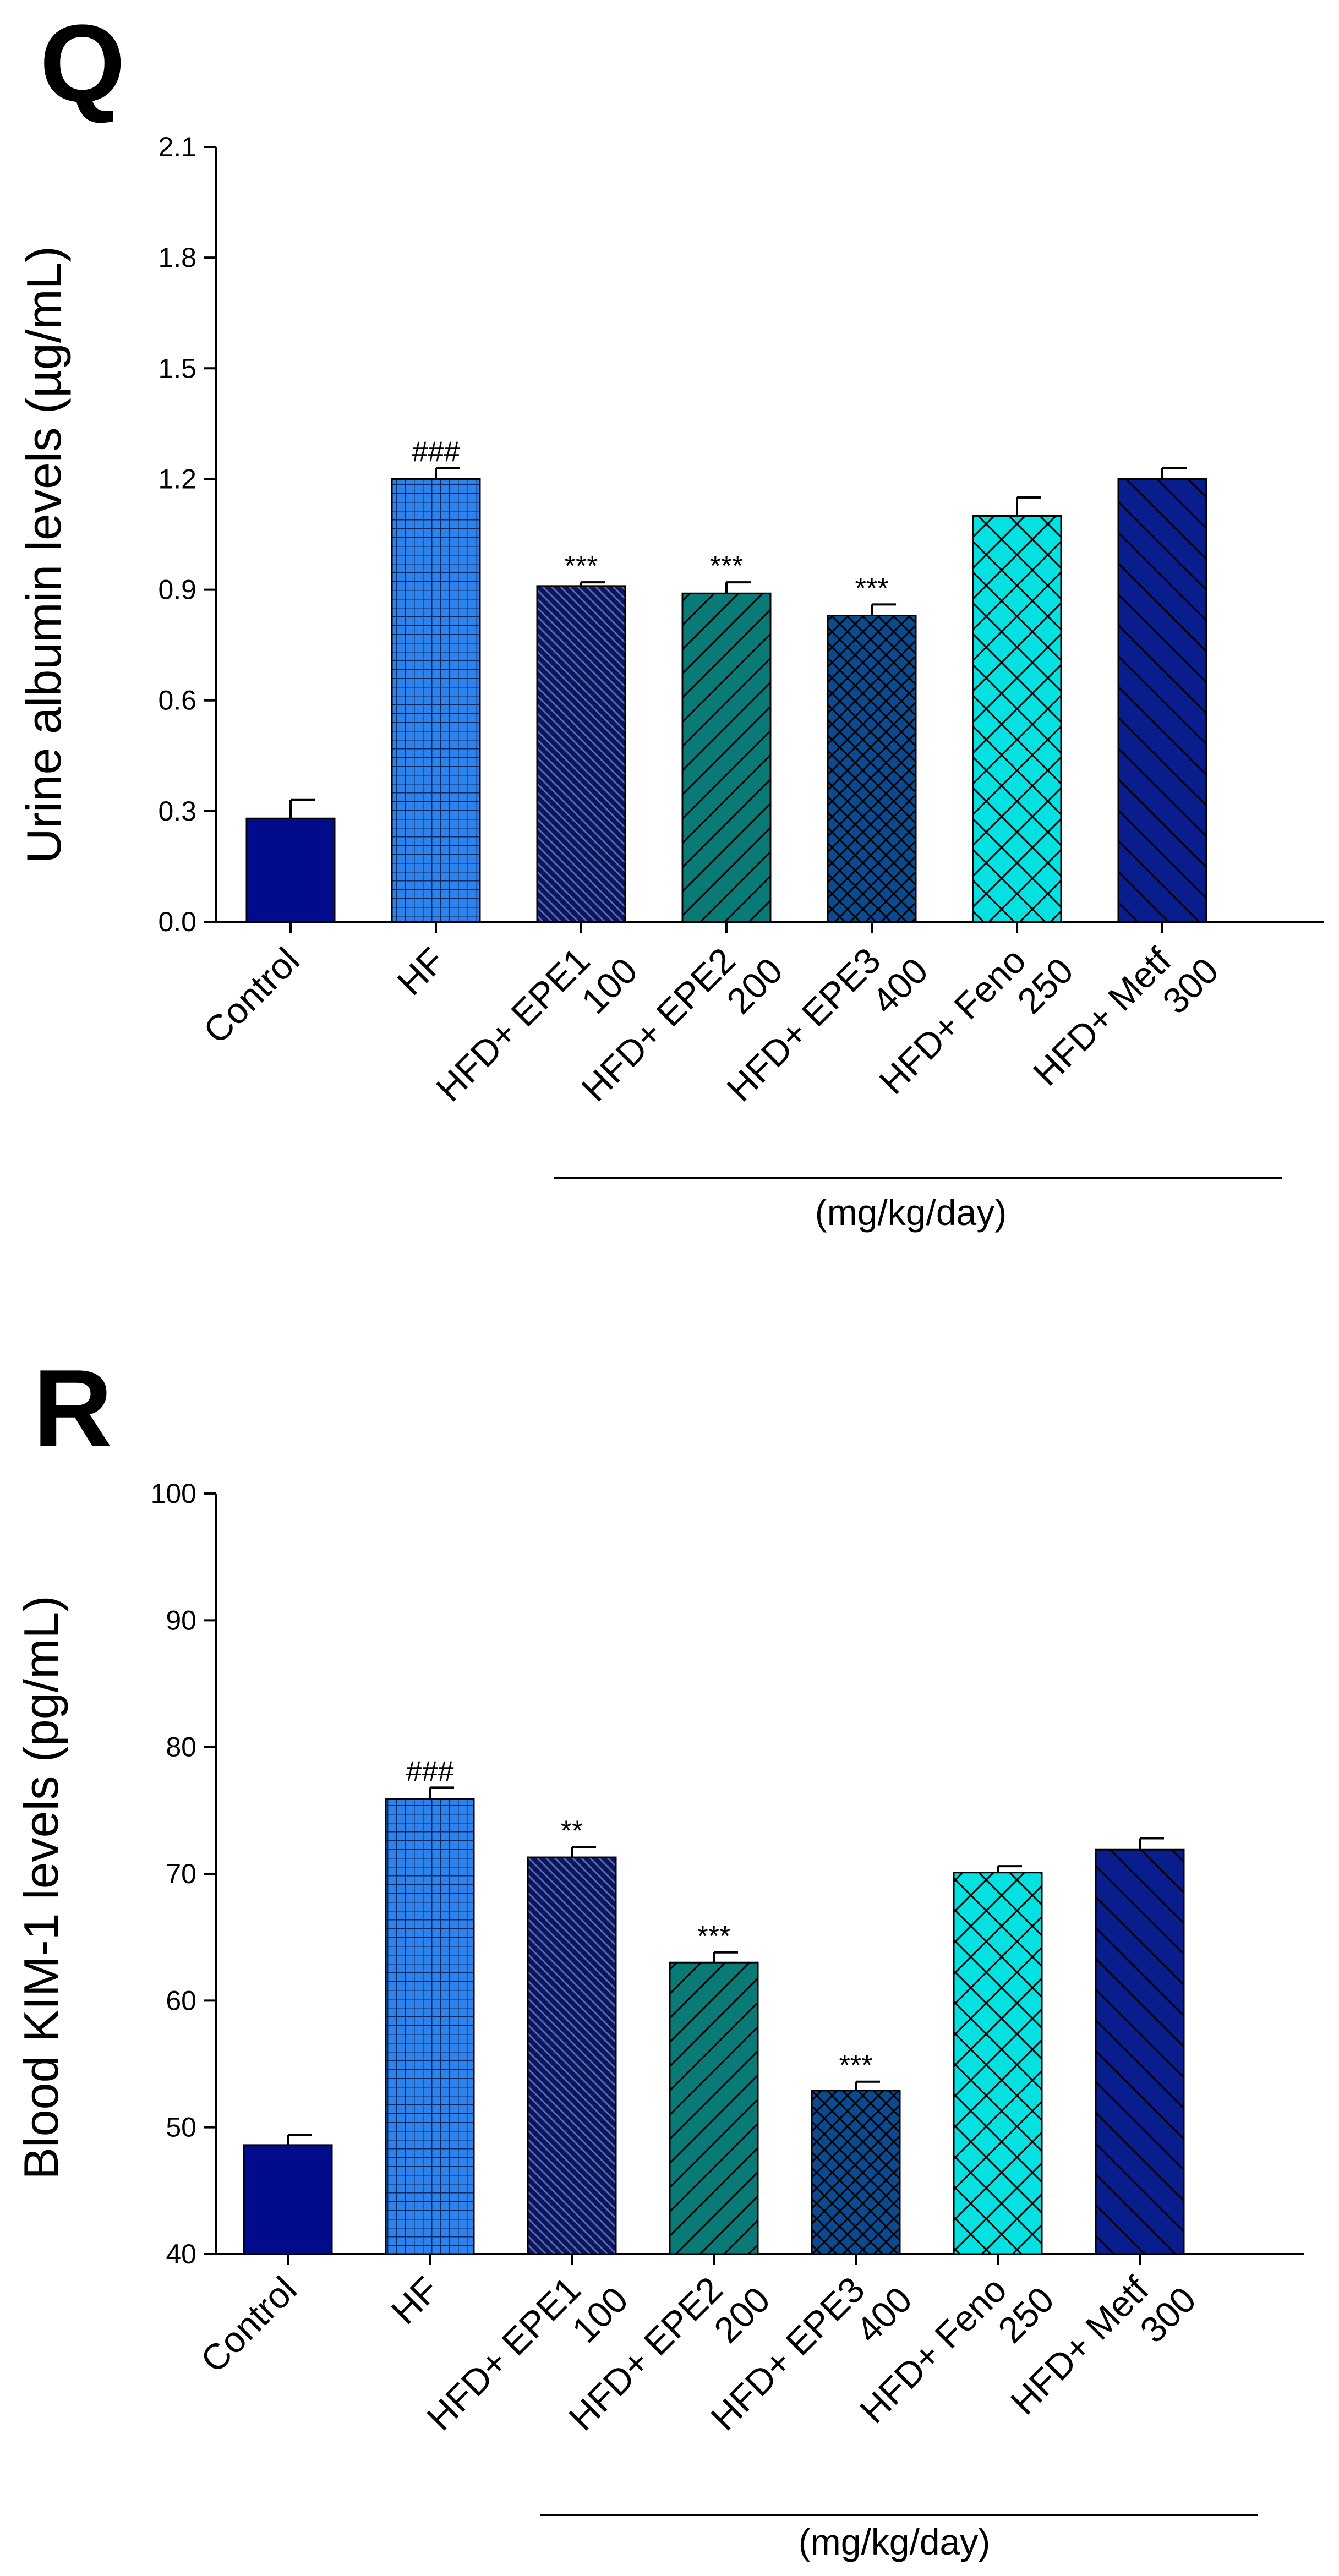 This screenshot has height=2576, width=1339. What do you see at coordinates (177, 700) in the screenshot?
I see `y-tick-label: 0.6` at bounding box center [177, 700].